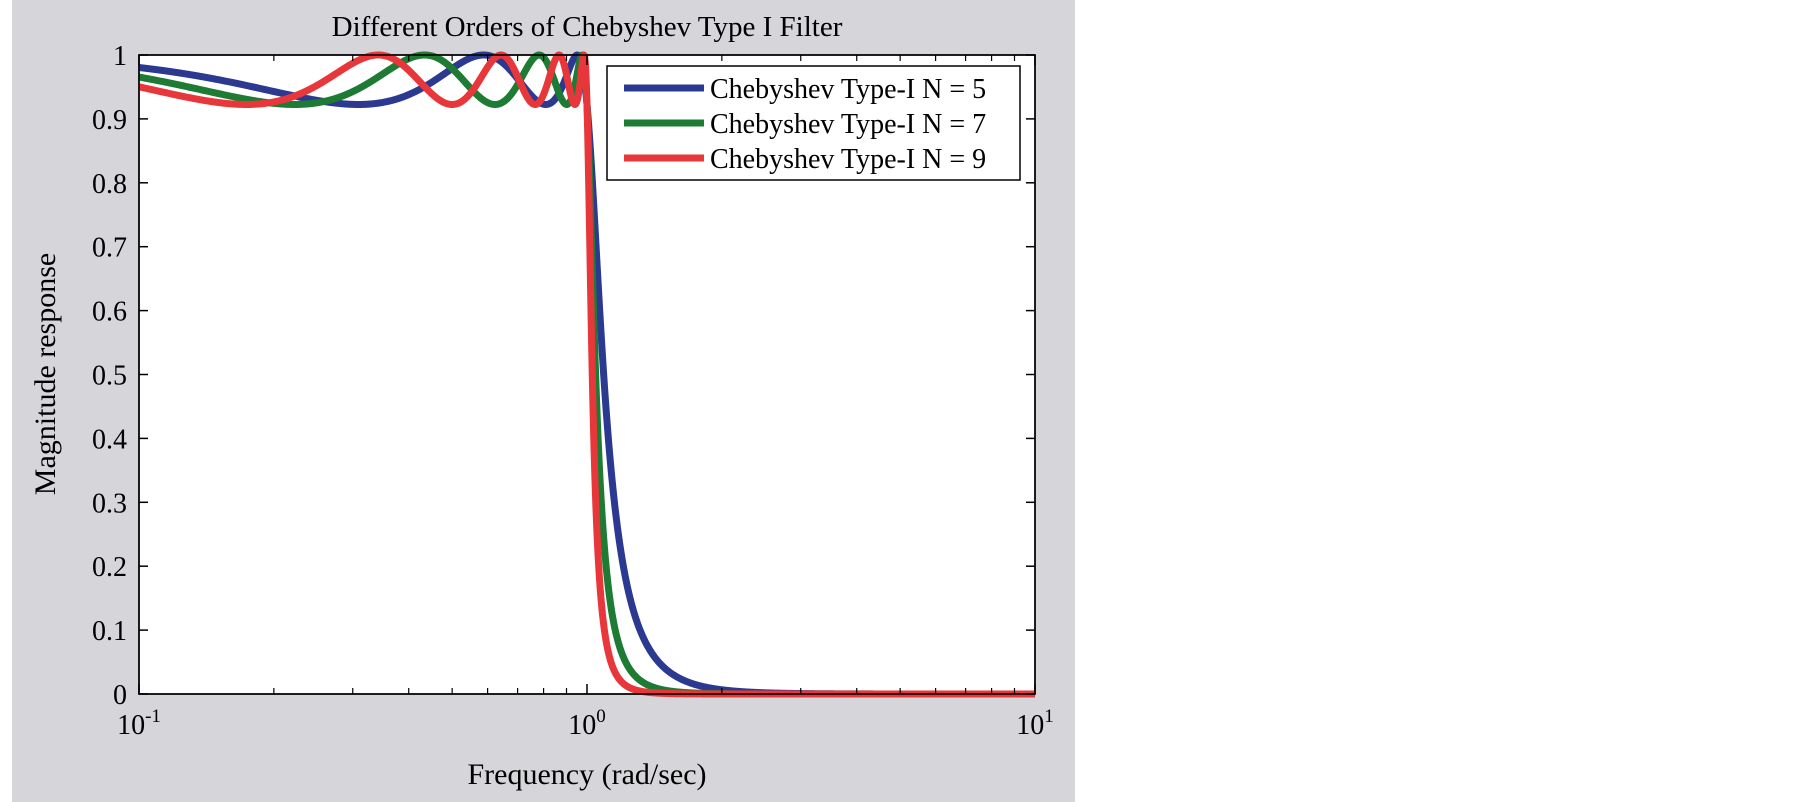 The height and width of the screenshot is (802, 1805). I want to click on y-tick-label: 0.1, so click(109, 631).